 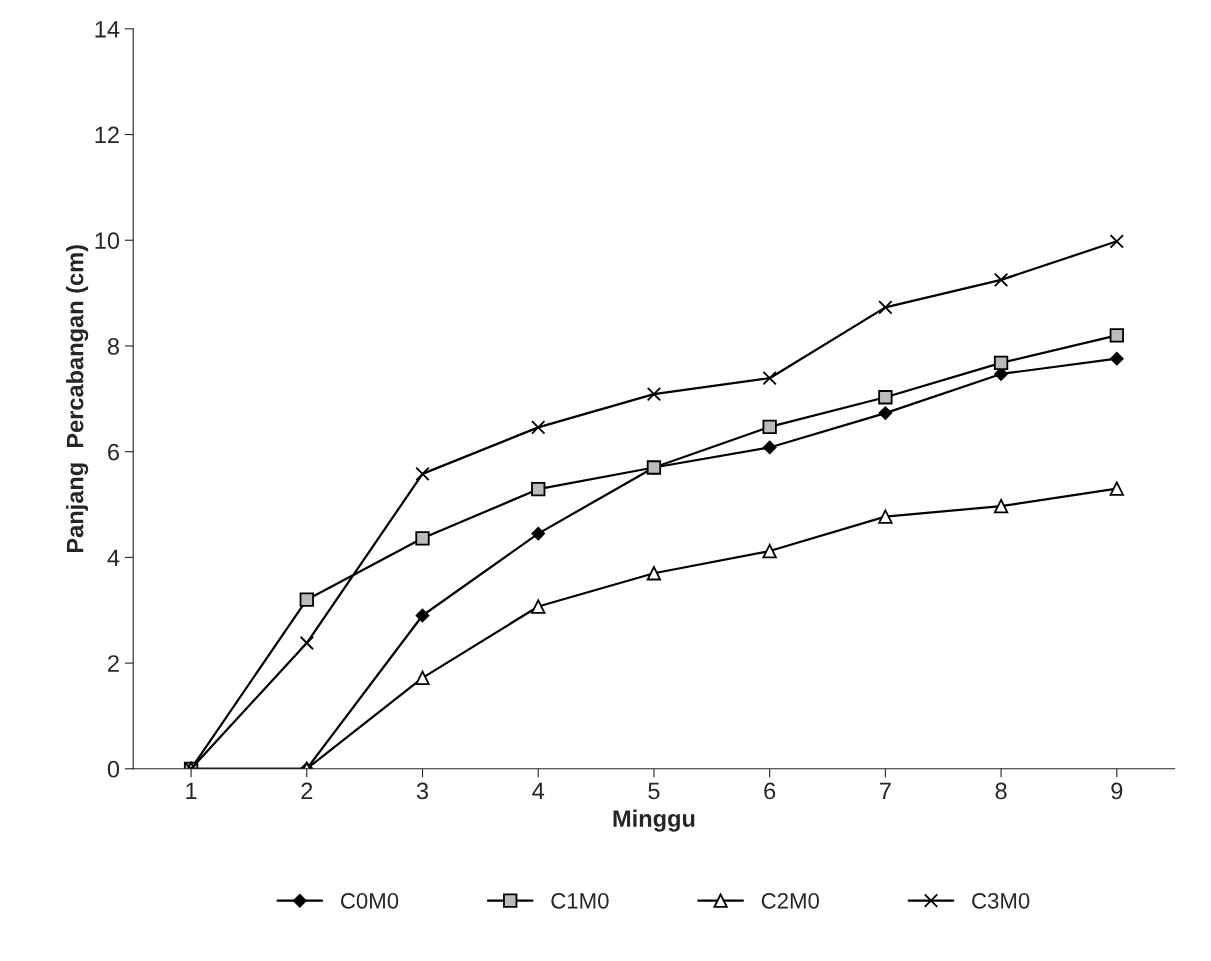 I want to click on y-tick-label: 8, so click(x=113, y=346).